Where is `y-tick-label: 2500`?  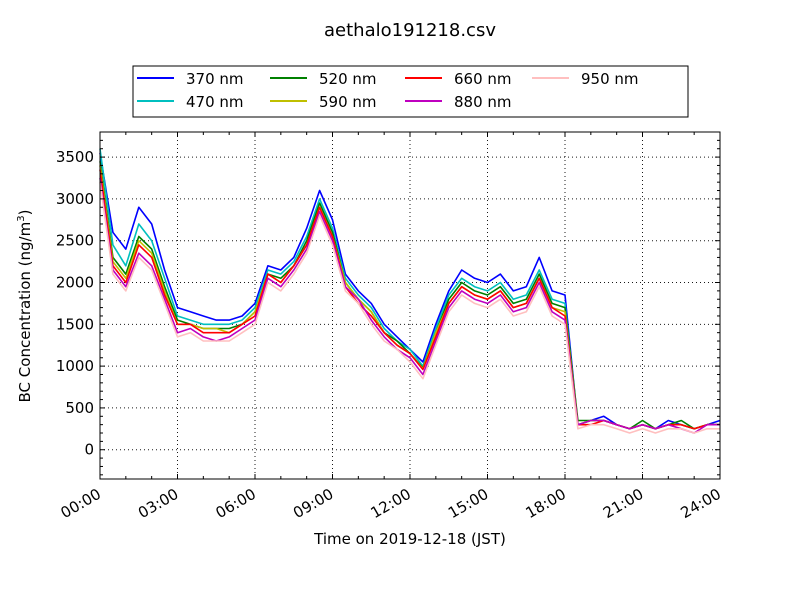 y-tick-label: 2500 is located at coordinates (75, 241).